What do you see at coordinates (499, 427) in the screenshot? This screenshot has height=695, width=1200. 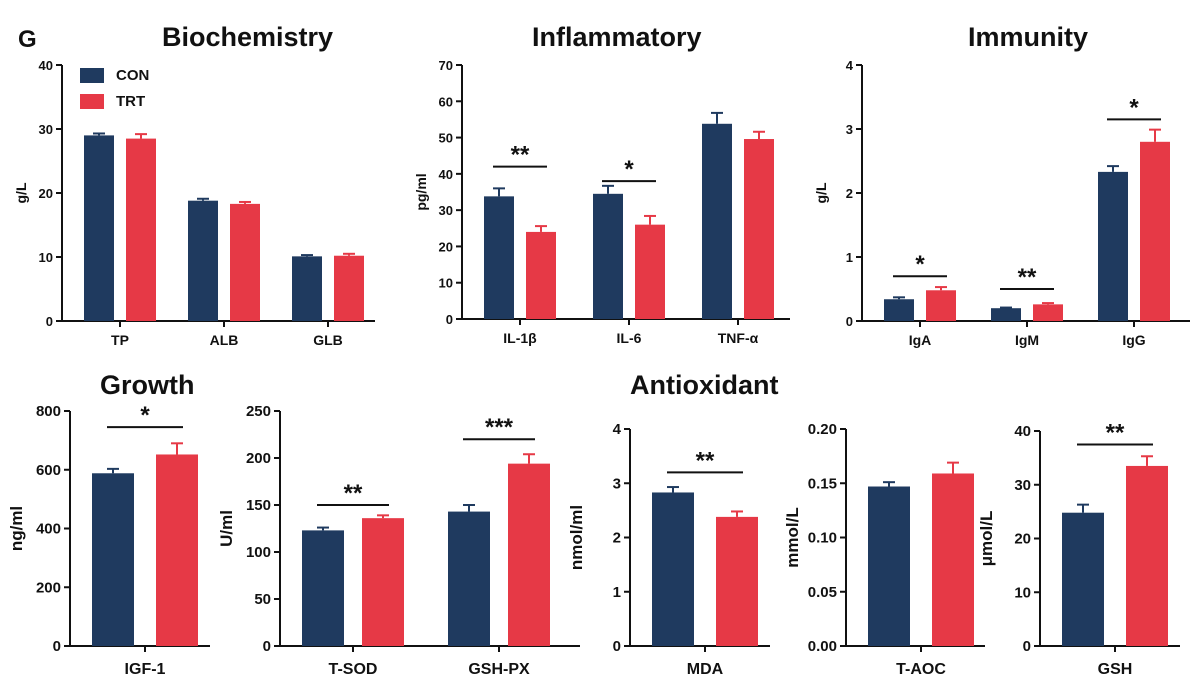 I see `significance-label: ***` at bounding box center [499, 427].